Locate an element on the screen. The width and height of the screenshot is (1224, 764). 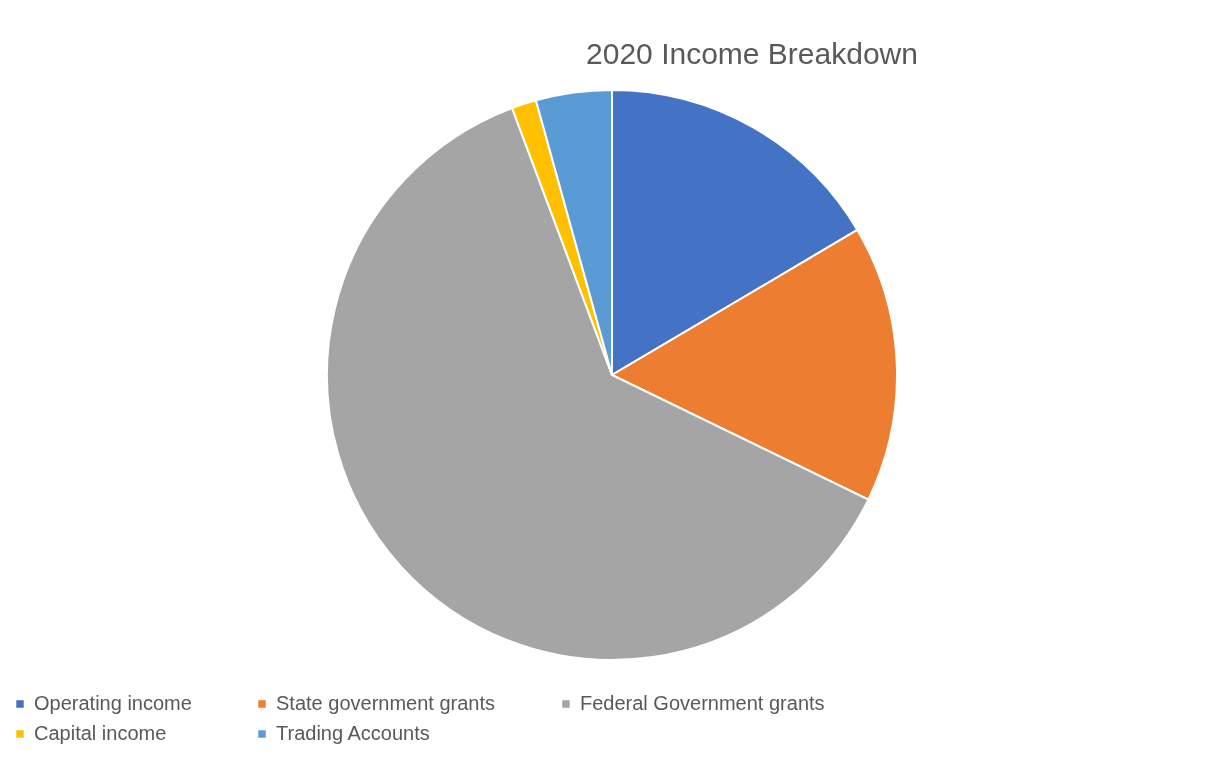
legend-label: State government grants is located at coordinates (386, 703).